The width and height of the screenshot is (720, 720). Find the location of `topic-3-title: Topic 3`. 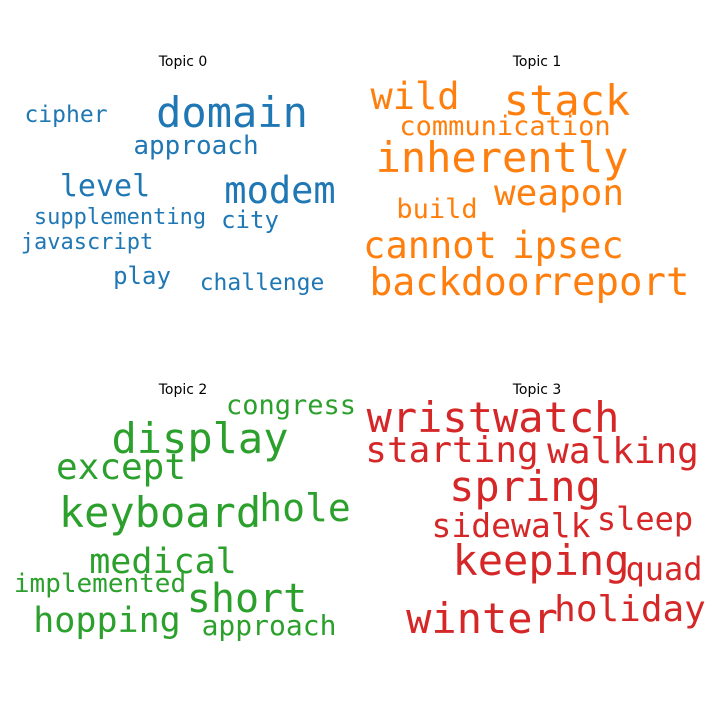

topic-3-title: Topic 3 is located at coordinates (537, 390).